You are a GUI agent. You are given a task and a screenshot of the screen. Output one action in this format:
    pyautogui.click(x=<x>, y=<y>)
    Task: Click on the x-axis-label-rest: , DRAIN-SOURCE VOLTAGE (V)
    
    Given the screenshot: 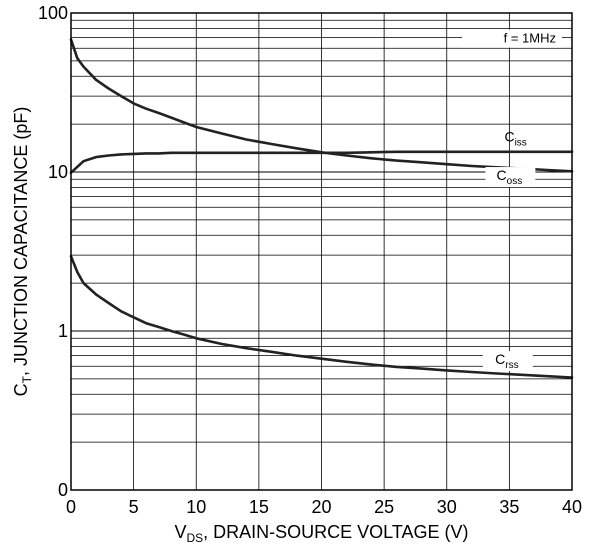 What is the action you would take?
    pyautogui.click(x=335, y=532)
    